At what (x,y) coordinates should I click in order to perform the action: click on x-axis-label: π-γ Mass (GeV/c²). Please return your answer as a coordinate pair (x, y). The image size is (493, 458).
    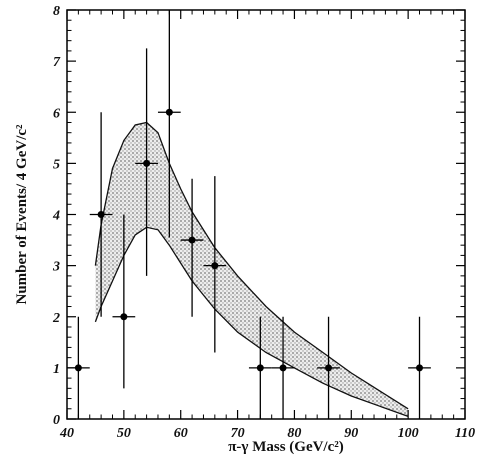
    Looking at the image, I should click on (286, 447).